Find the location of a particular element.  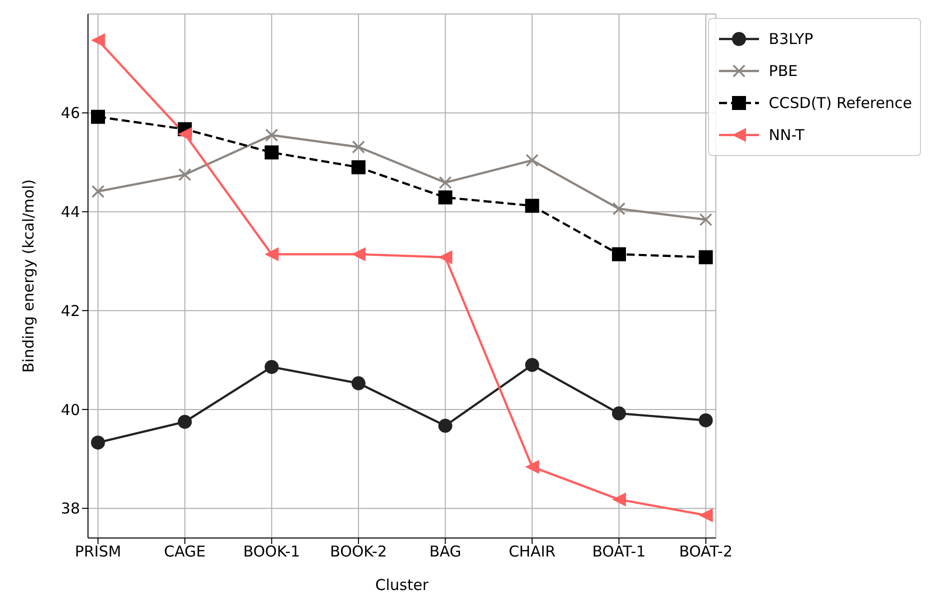

legend-label: PBE is located at coordinates (783, 71).